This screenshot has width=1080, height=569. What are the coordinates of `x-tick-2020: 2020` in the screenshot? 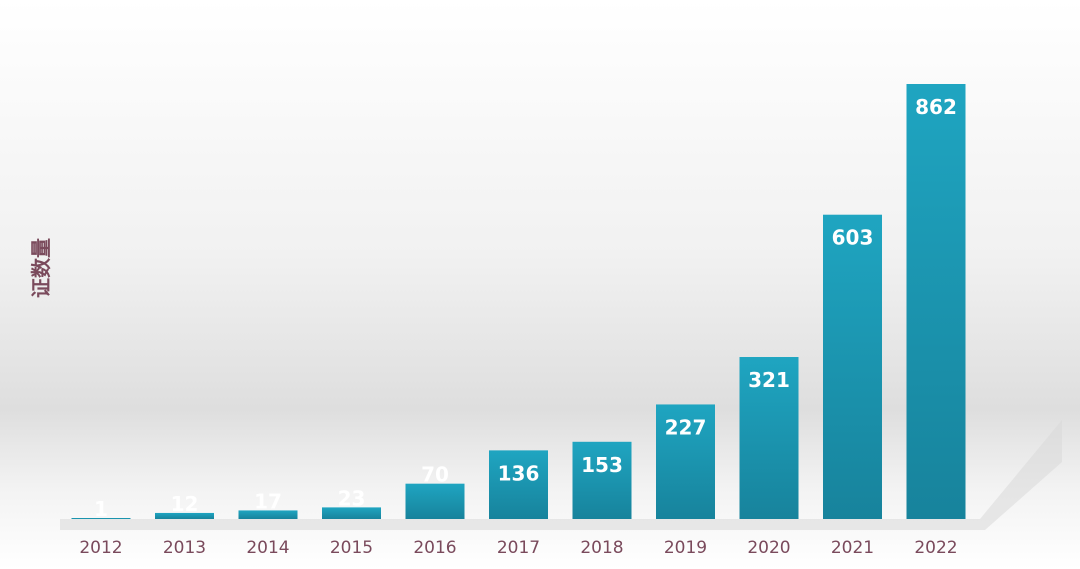 It's located at (768, 548).